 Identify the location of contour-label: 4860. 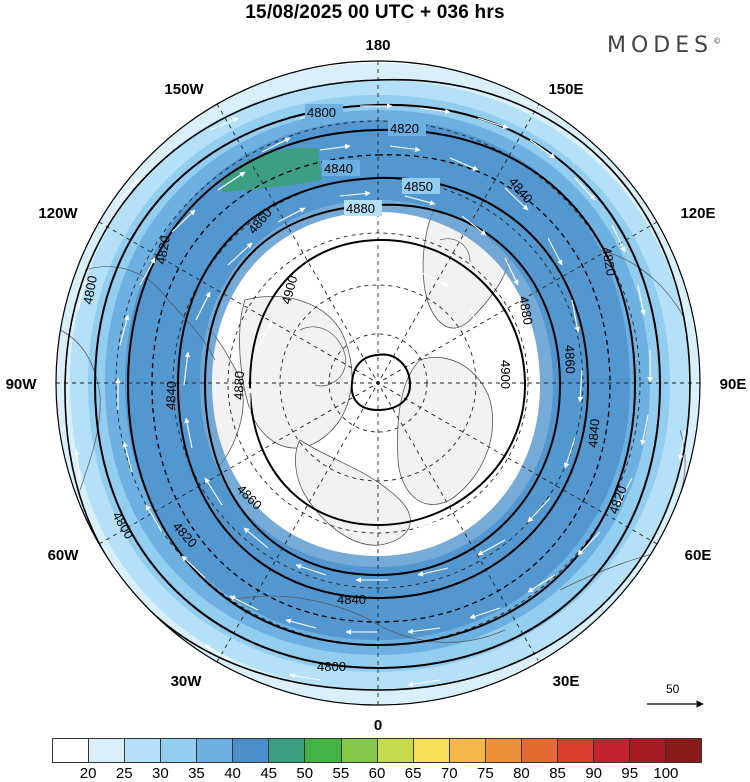
(570, 359).